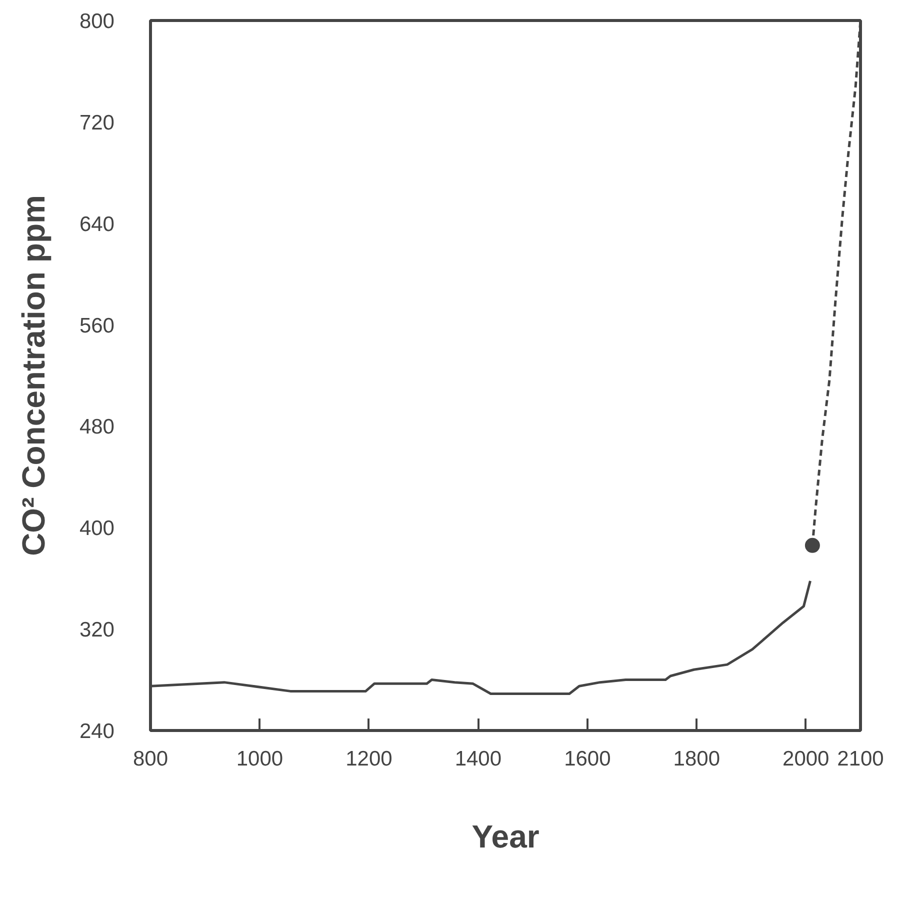  What do you see at coordinates (97, 630) in the screenshot?
I see `y-tick-label: 320` at bounding box center [97, 630].